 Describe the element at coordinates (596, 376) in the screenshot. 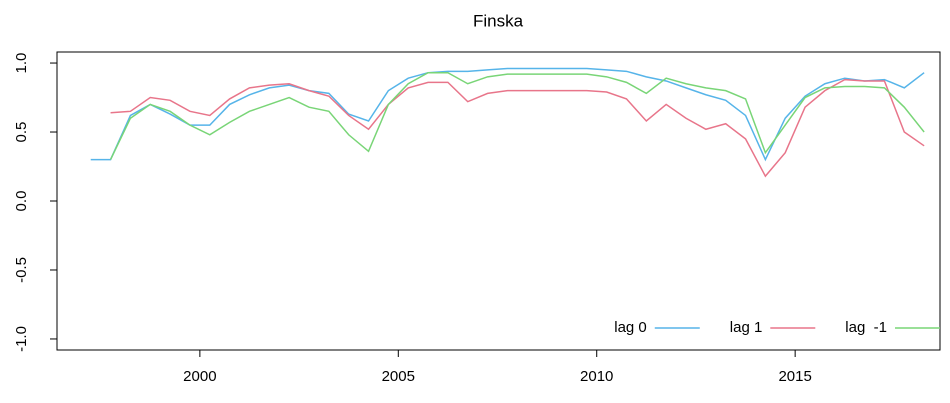

I see `x-tick-label: 2010` at that location.